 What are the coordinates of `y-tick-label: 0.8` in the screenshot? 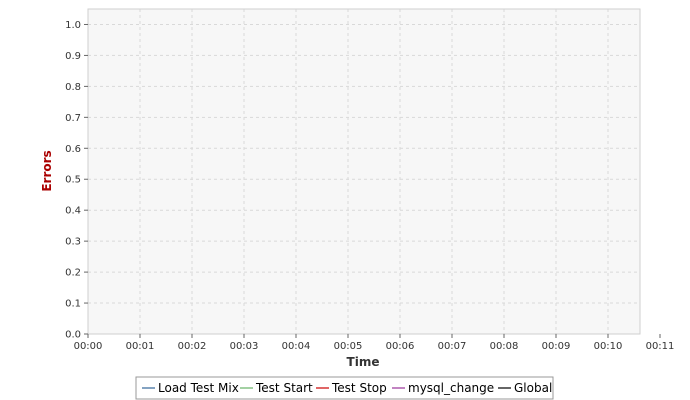 It's located at (73, 87).